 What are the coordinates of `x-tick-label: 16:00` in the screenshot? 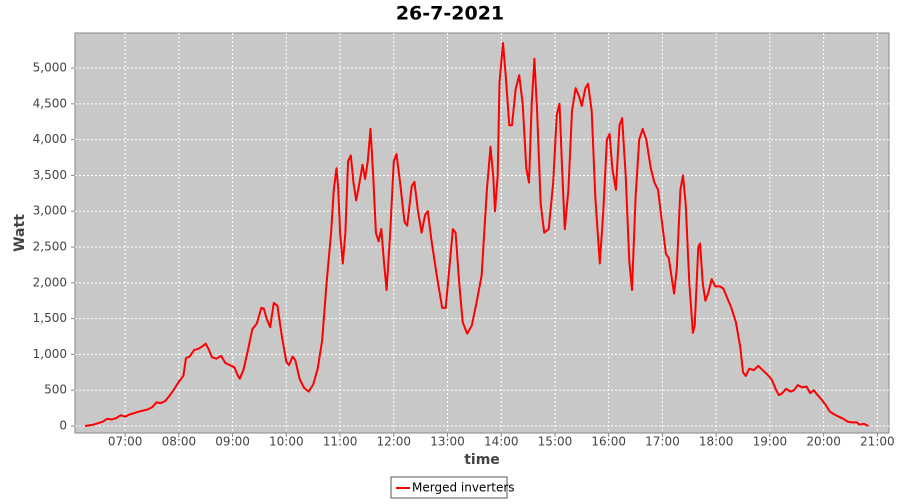 It's located at (608, 442).